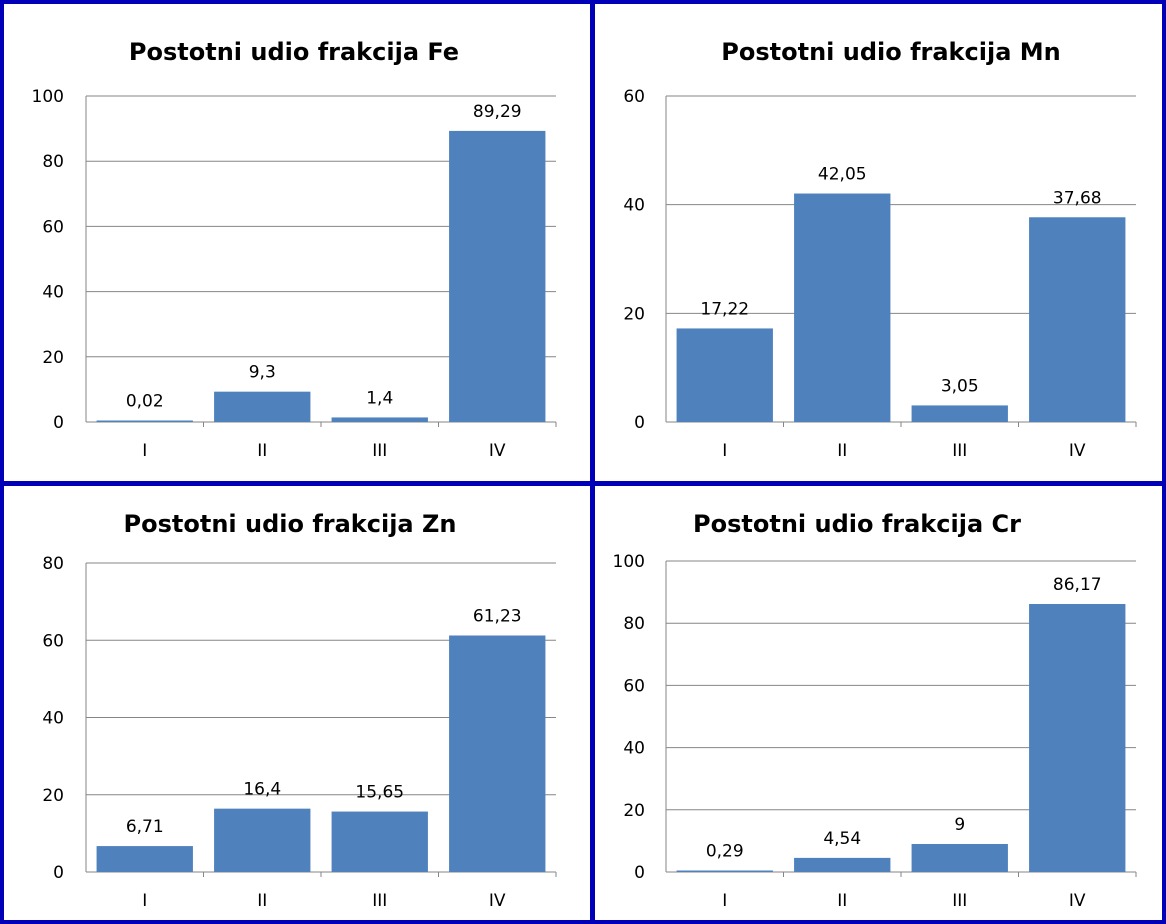  Describe the element at coordinates (379, 793) in the screenshot. I see `data-label: 15,65` at that location.